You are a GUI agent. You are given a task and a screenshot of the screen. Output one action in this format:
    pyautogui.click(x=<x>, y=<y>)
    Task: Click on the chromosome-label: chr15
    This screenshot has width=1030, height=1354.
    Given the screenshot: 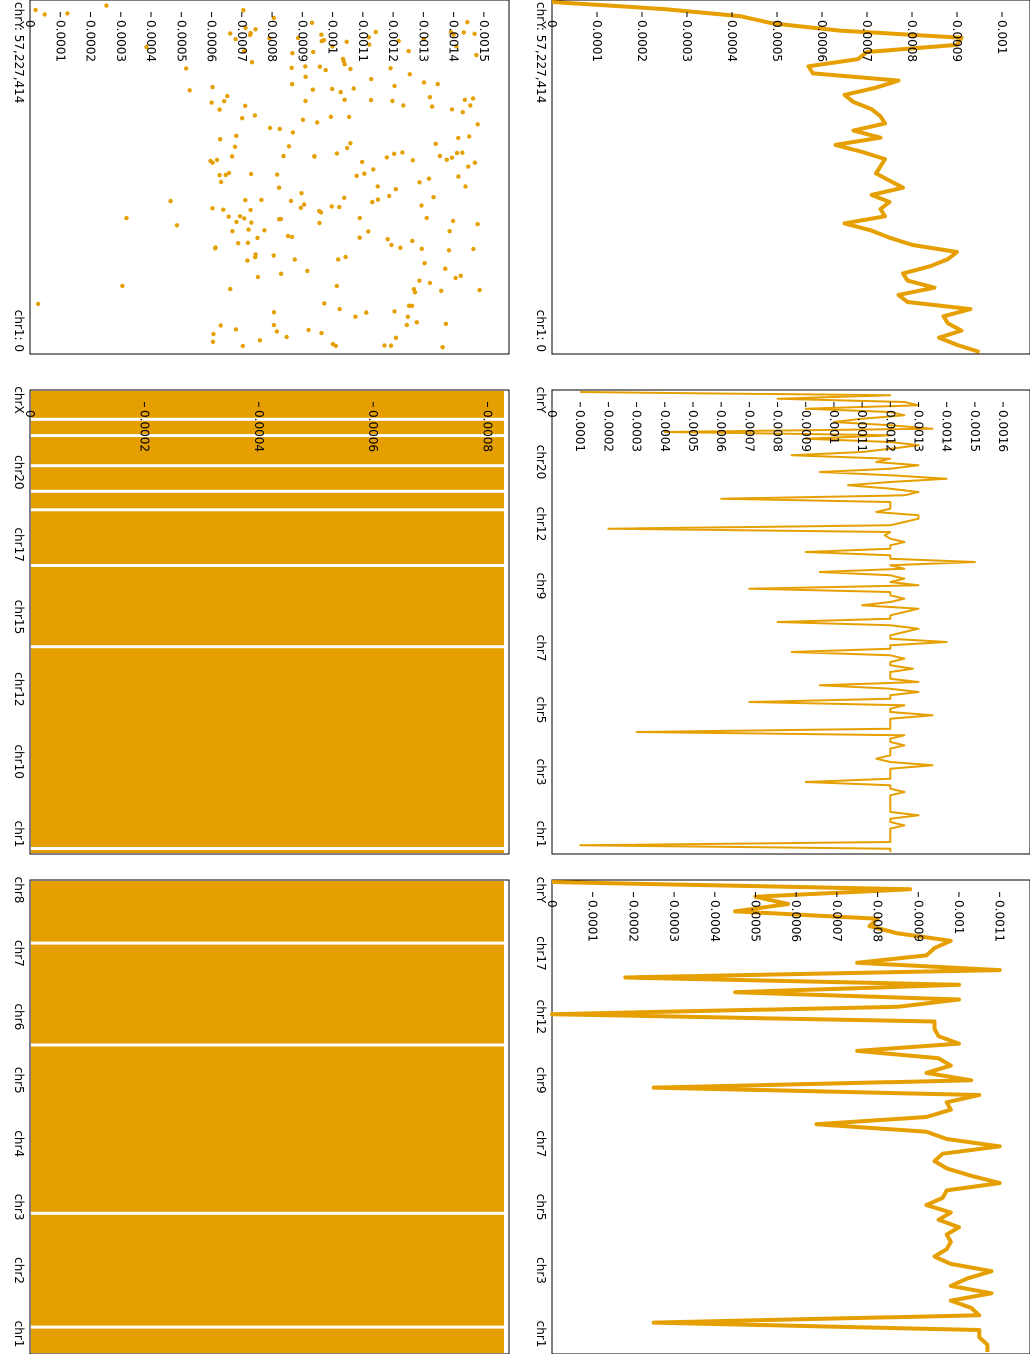 What is the action you would take?
    pyautogui.click(x=19, y=617)
    